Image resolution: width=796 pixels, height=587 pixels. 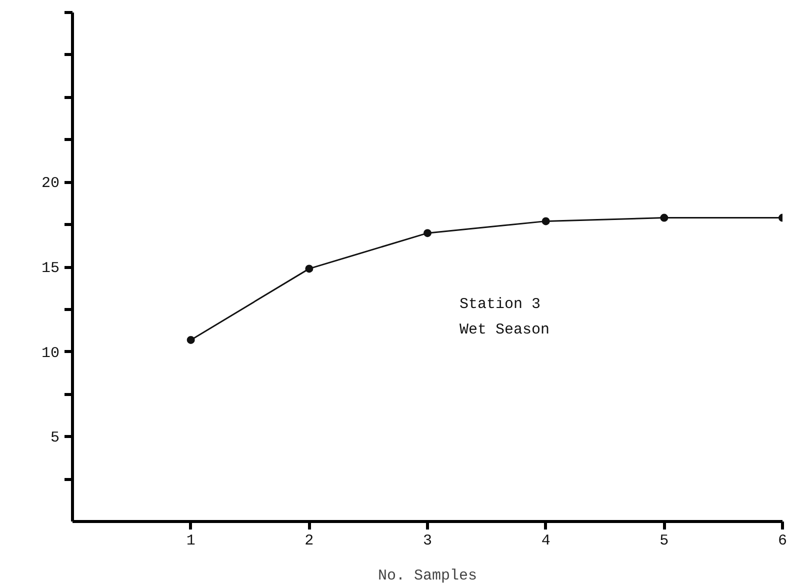 I want to click on annotation: Station 3 Wet Season, so click(x=504, y=317).